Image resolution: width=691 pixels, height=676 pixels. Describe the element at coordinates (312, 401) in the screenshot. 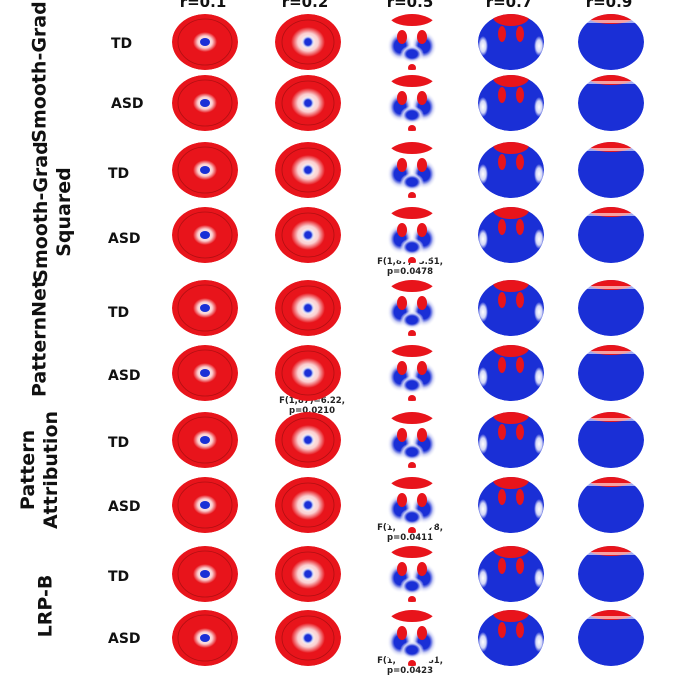

I see `stat-line: F(1,87)=6.22,` at that location.